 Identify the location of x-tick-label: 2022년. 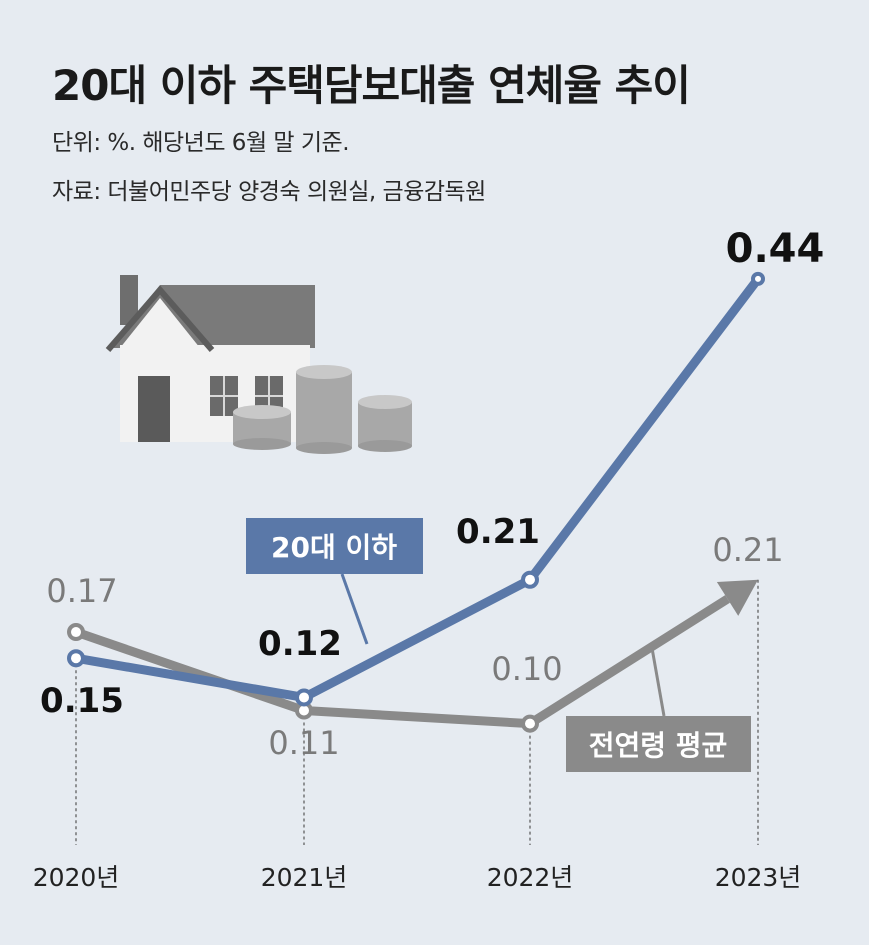
(530, 877).